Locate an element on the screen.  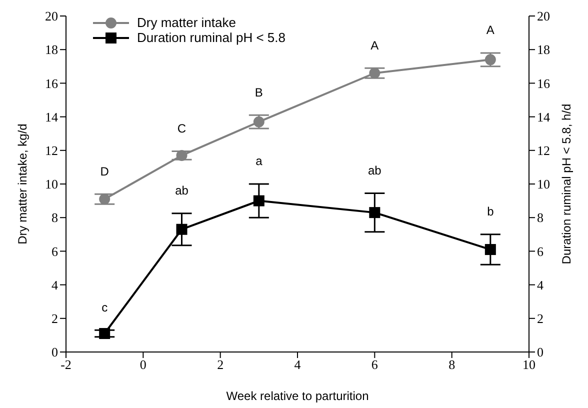
y-tick-label: 12 is located at coordinates (51, 150).